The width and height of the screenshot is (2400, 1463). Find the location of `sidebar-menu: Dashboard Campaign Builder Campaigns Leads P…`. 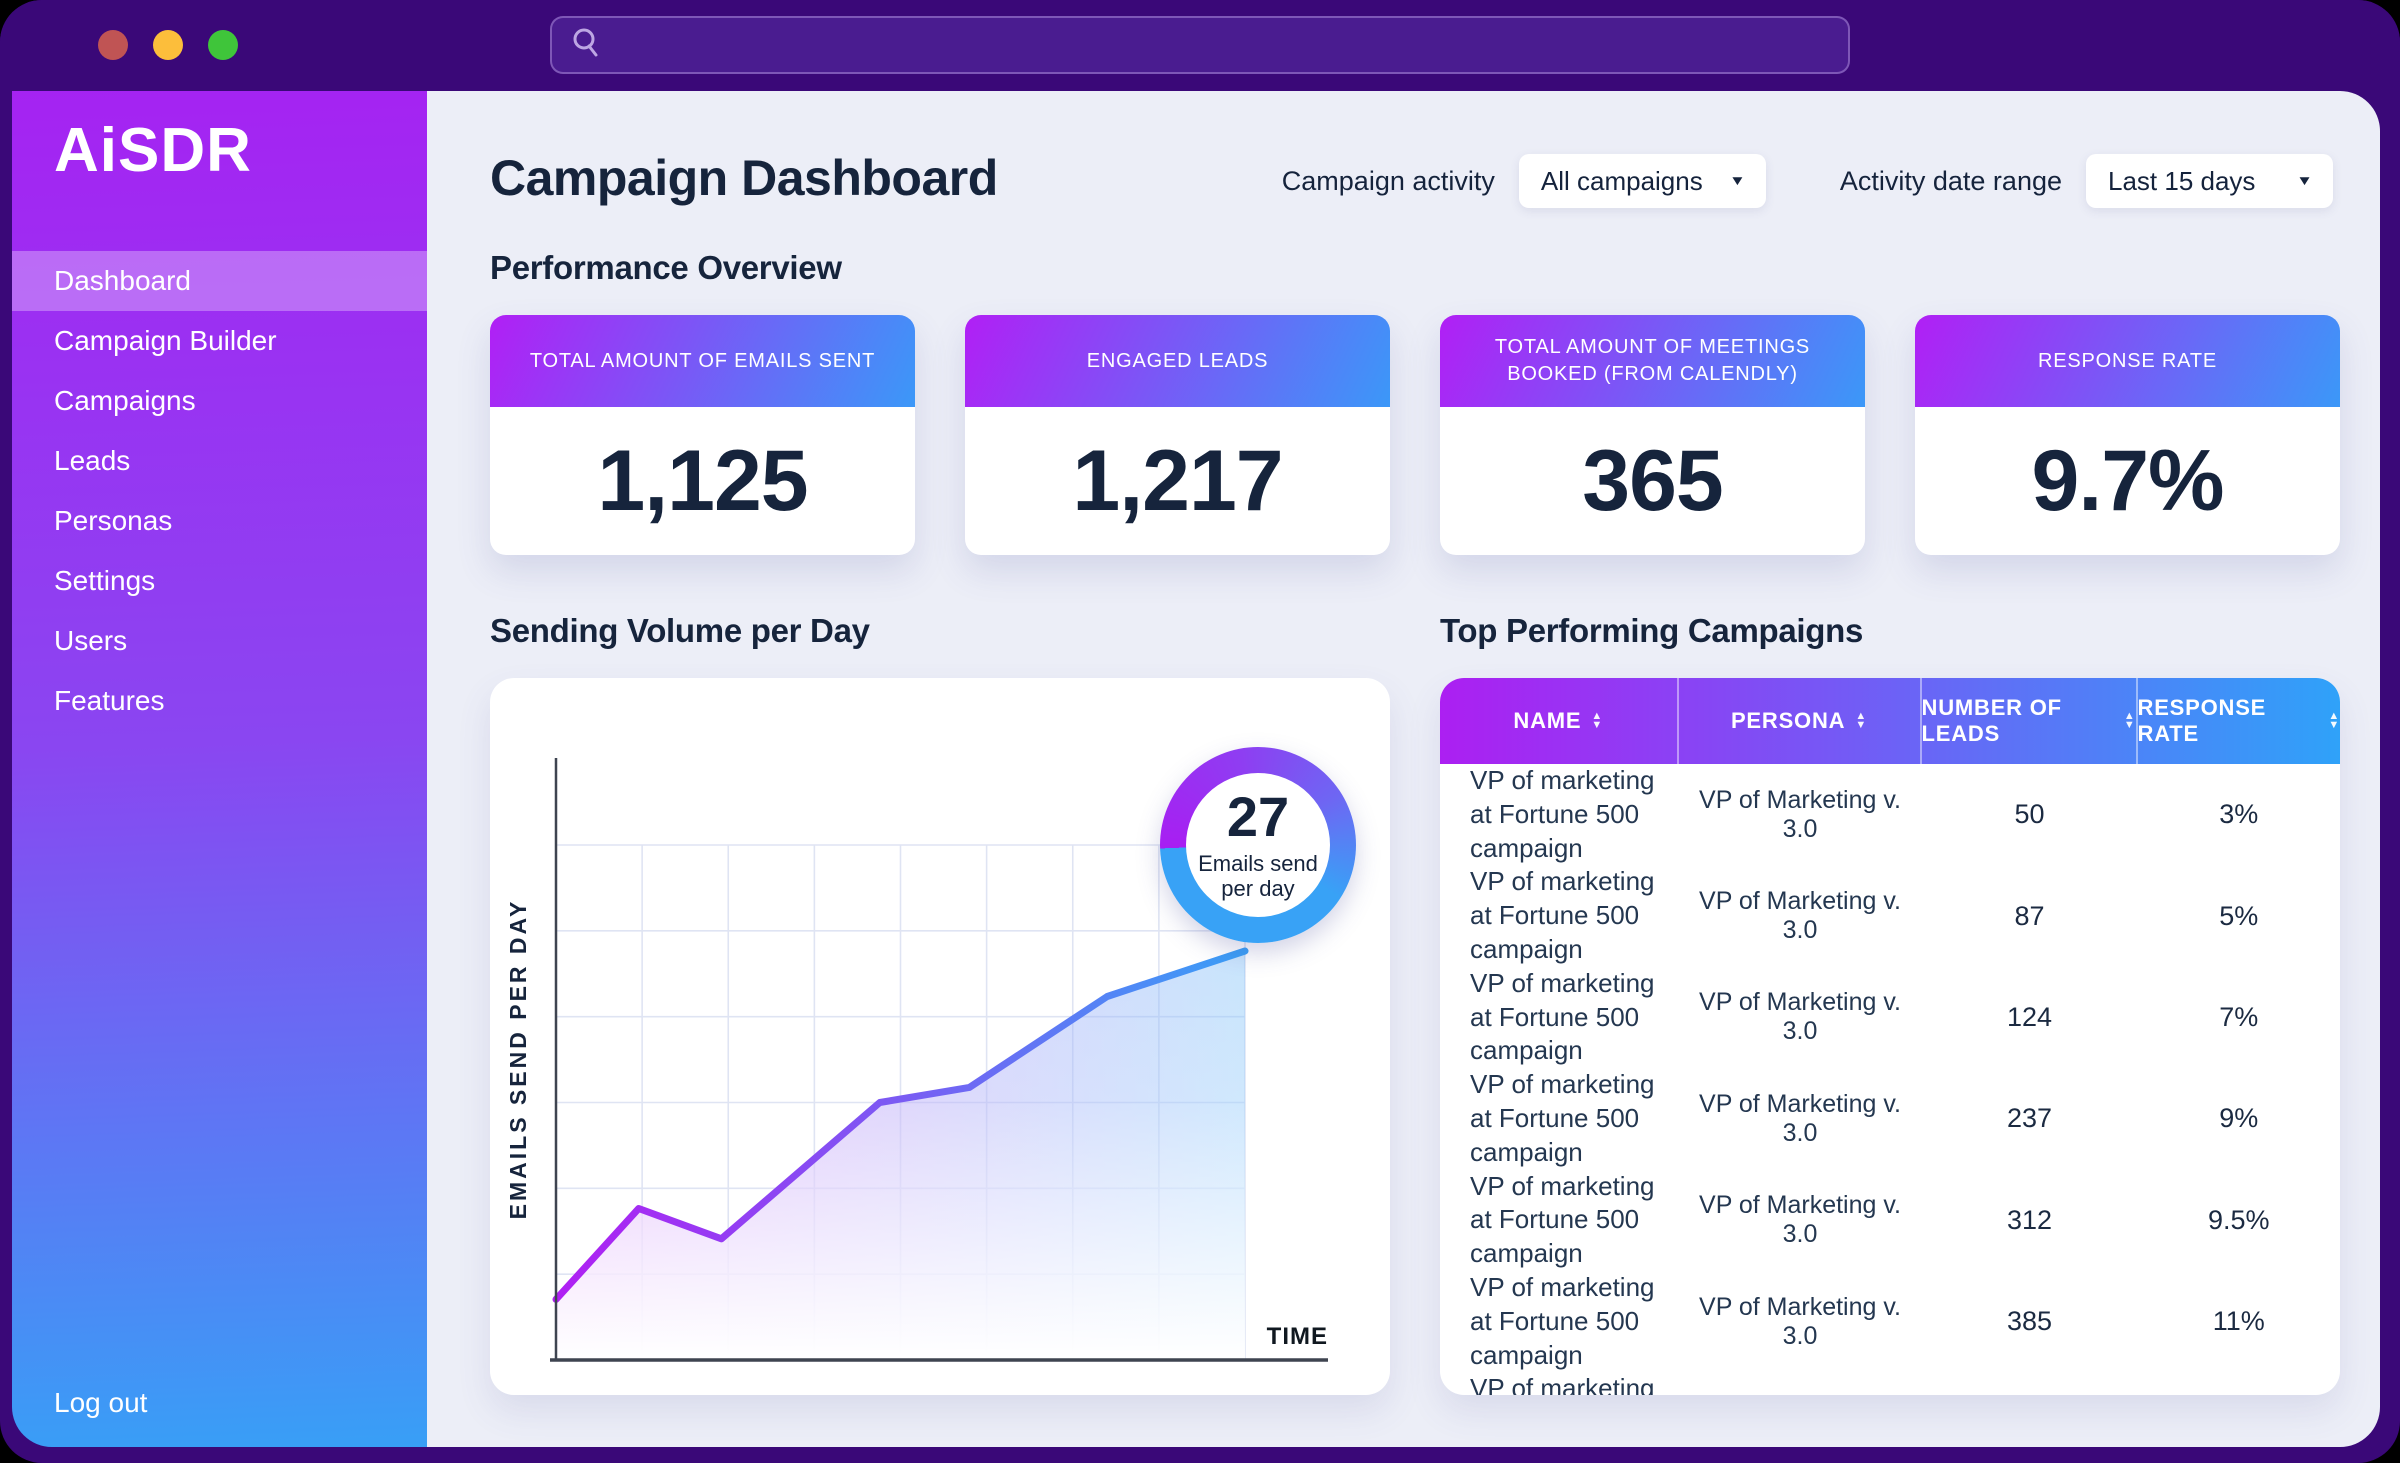

sidebar-menu: Dashboard Campaign Builder Campaigns Leads P… is located at coordinates (219, 491).